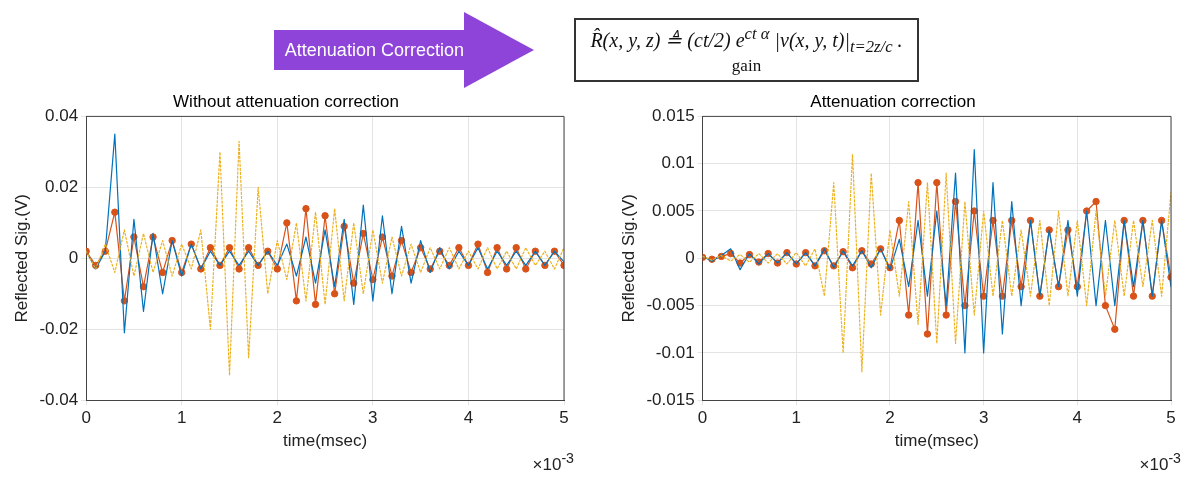  I want to click on y-tick-label: 0.015, so click(673, 116).